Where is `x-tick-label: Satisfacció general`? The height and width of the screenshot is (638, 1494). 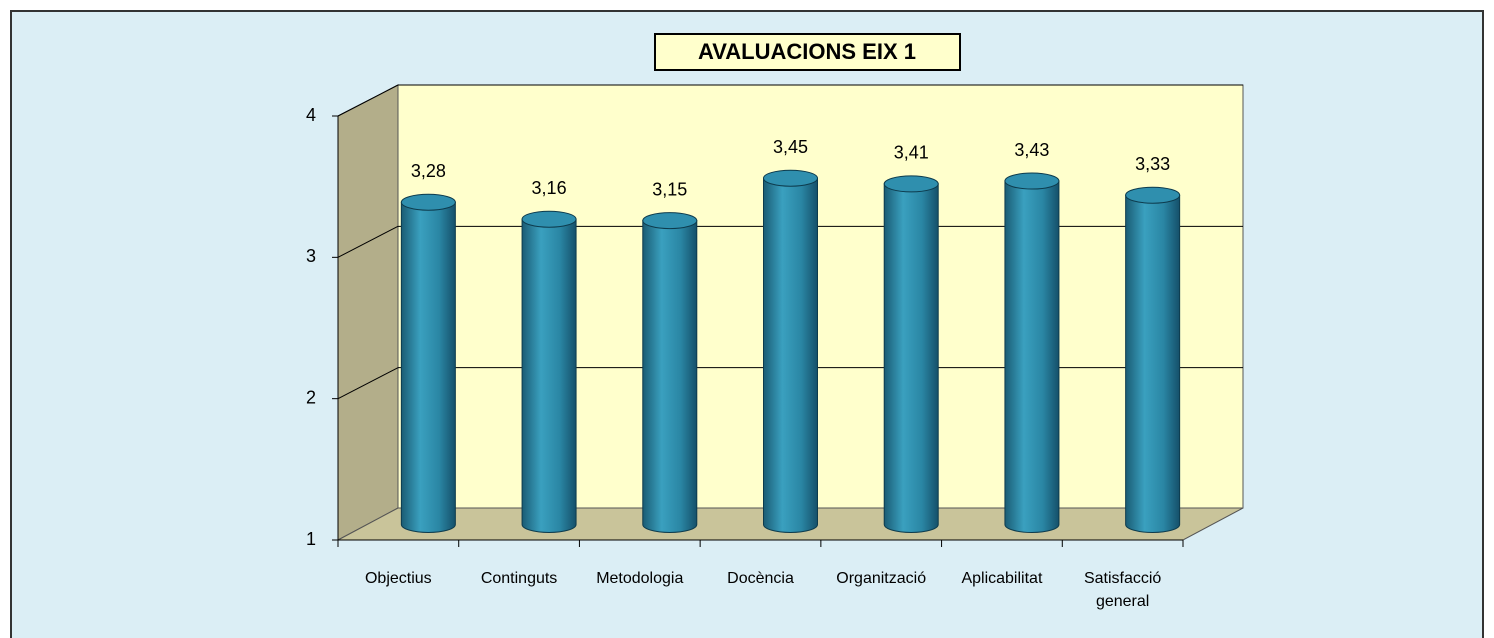
x-tick-label: Satisfacció general is located at coordinates (1122, 590).